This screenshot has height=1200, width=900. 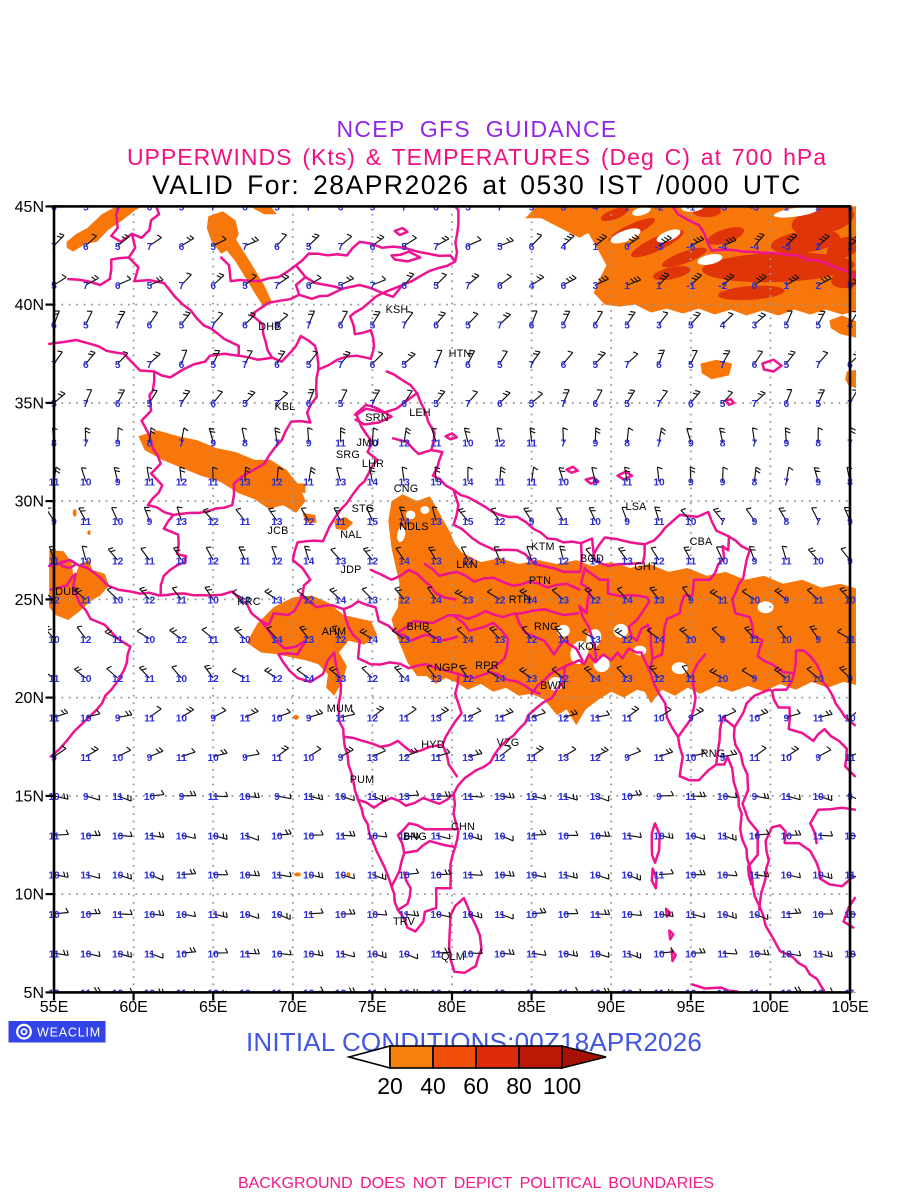 What do you see at coordinates (452, 1007) in the screenshot?
I see `svg-text: 80E` at bounding box center [452, 1007].